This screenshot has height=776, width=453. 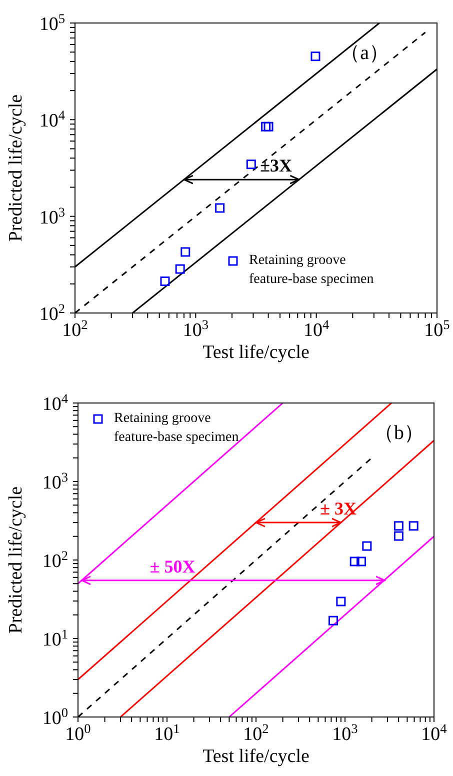 I want to click on y-tick-label: 10$^{1}$, so click(x=55, y=638).